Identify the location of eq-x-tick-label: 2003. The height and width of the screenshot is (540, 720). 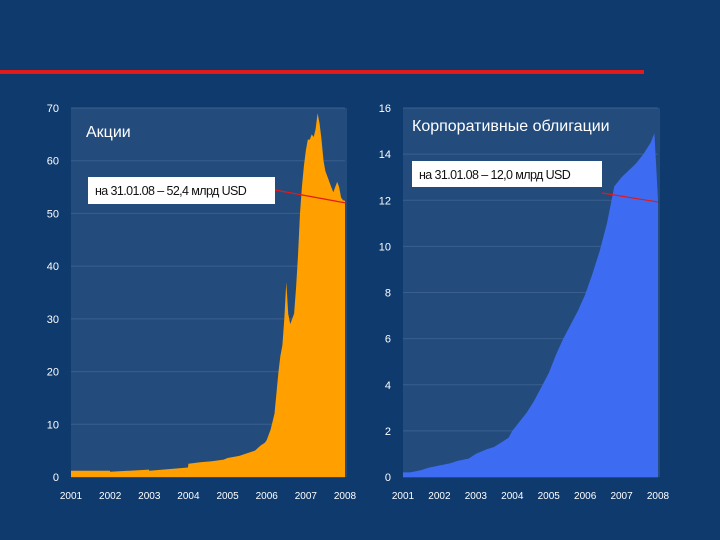
(149, 496).